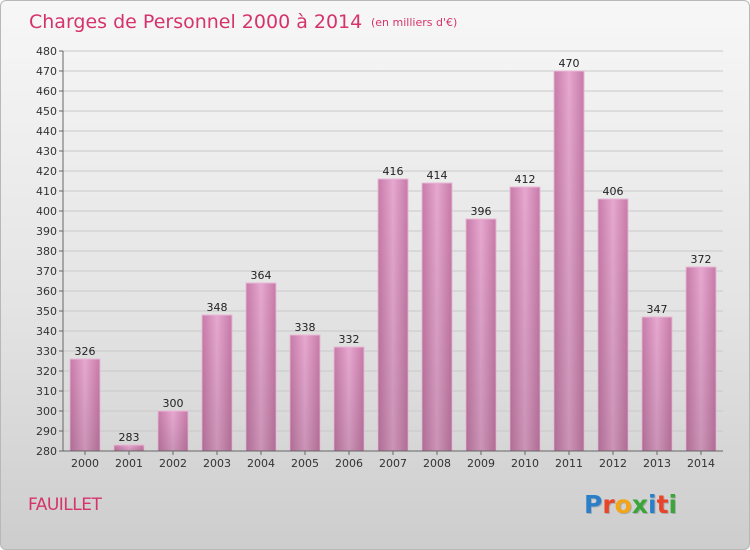  Describe the element at coordinates (46, 191) in the screenshot. I see `y-tick-label: 410` at that location.